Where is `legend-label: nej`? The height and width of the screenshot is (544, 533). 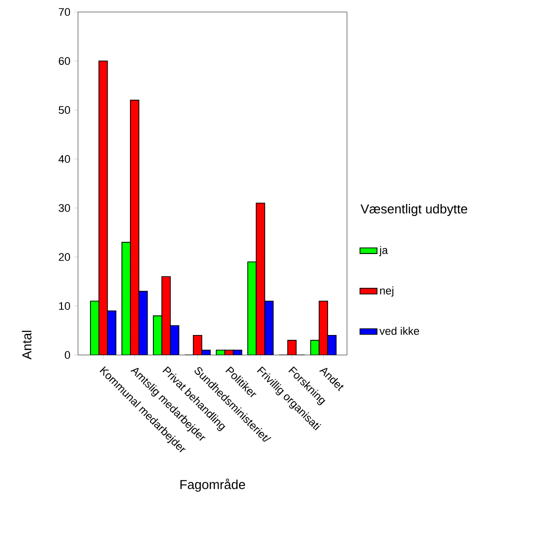
legend-label: nej is located at coordinates (387, 291).